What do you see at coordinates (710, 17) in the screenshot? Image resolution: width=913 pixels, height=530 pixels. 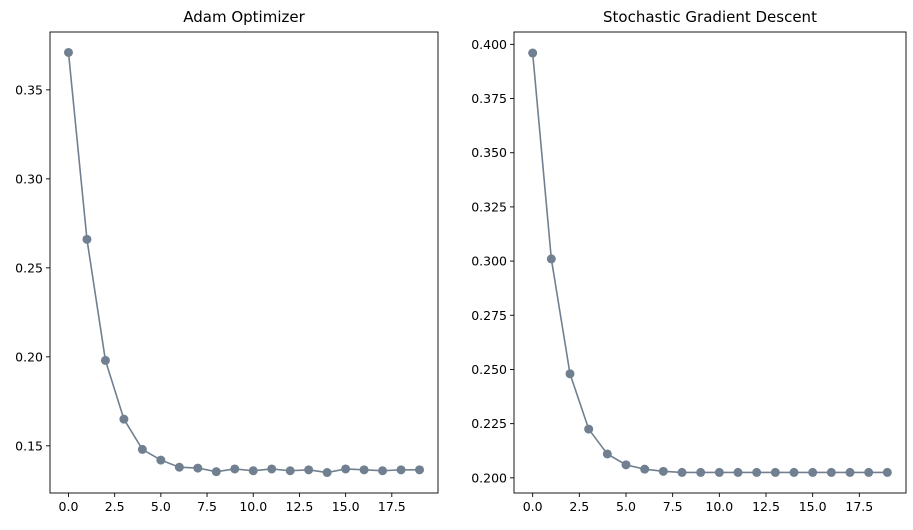 I see `chart-title: Stochastic Gradient Descent` at bounding box center [710, 17].